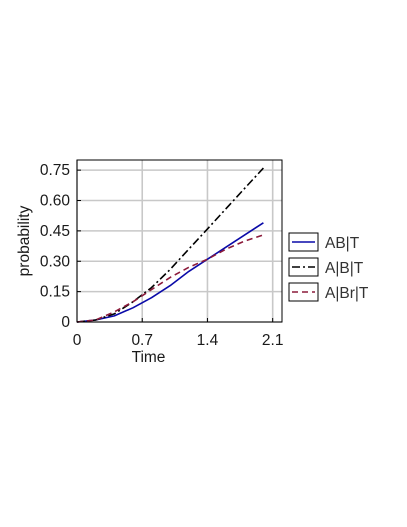 This screenshot has height=527, width=407. What do you see at coordinates (344, 268) in the screenshot?
I see `legend-label: A|B|T` at bounding box center [344, 268].